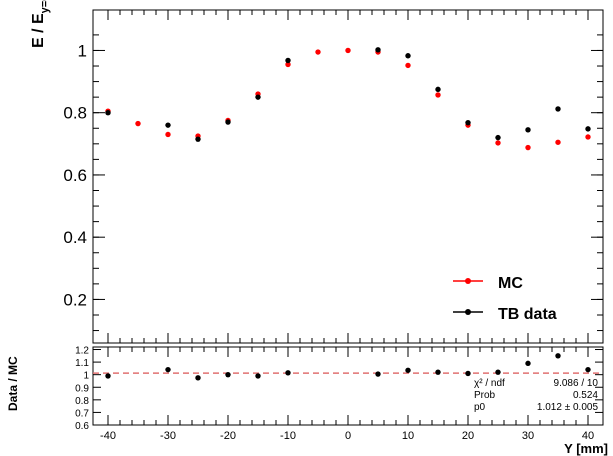  Describe the element at coordinates (75, 299) in the screenshot. I see `main-y-tick-label: 0.2` at that location.